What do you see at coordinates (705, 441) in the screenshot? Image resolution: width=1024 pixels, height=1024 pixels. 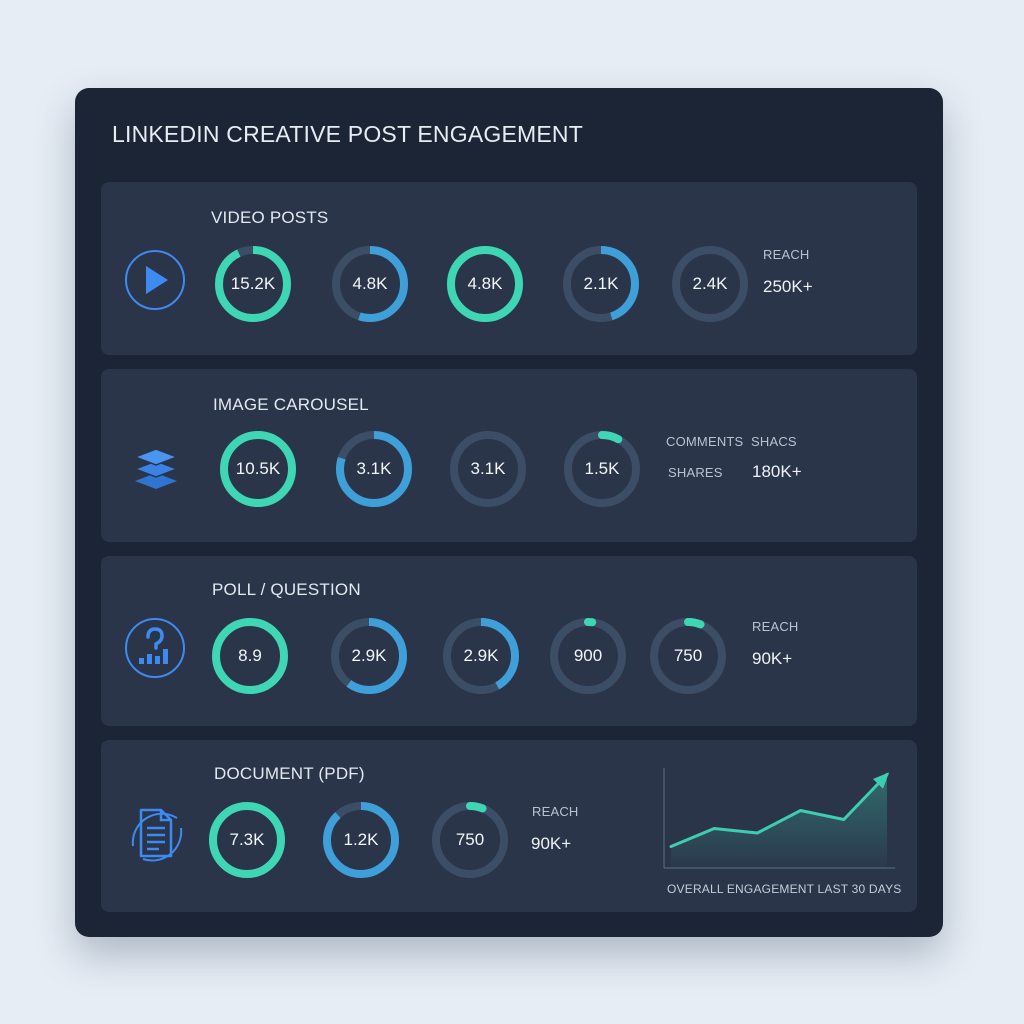 I see `stat-label-comments: COMMENTS` at bounding box center [705, 441].